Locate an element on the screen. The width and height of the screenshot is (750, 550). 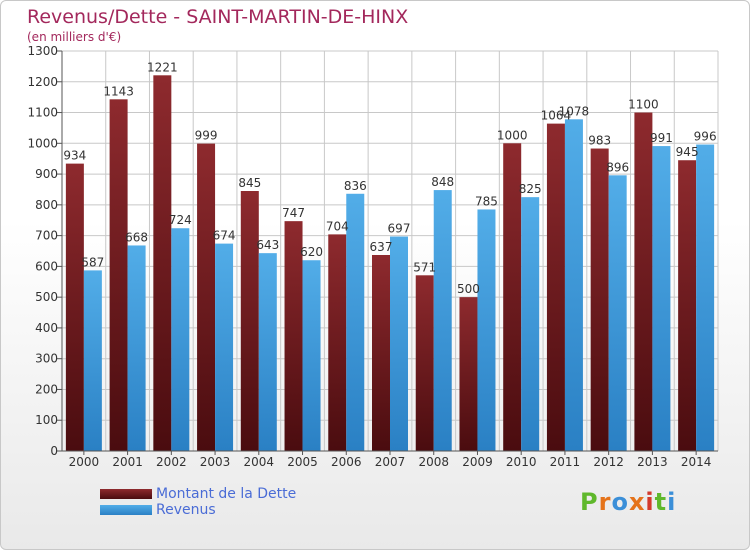
y-tick-label: 1300 is located at coordinates (42, 51).